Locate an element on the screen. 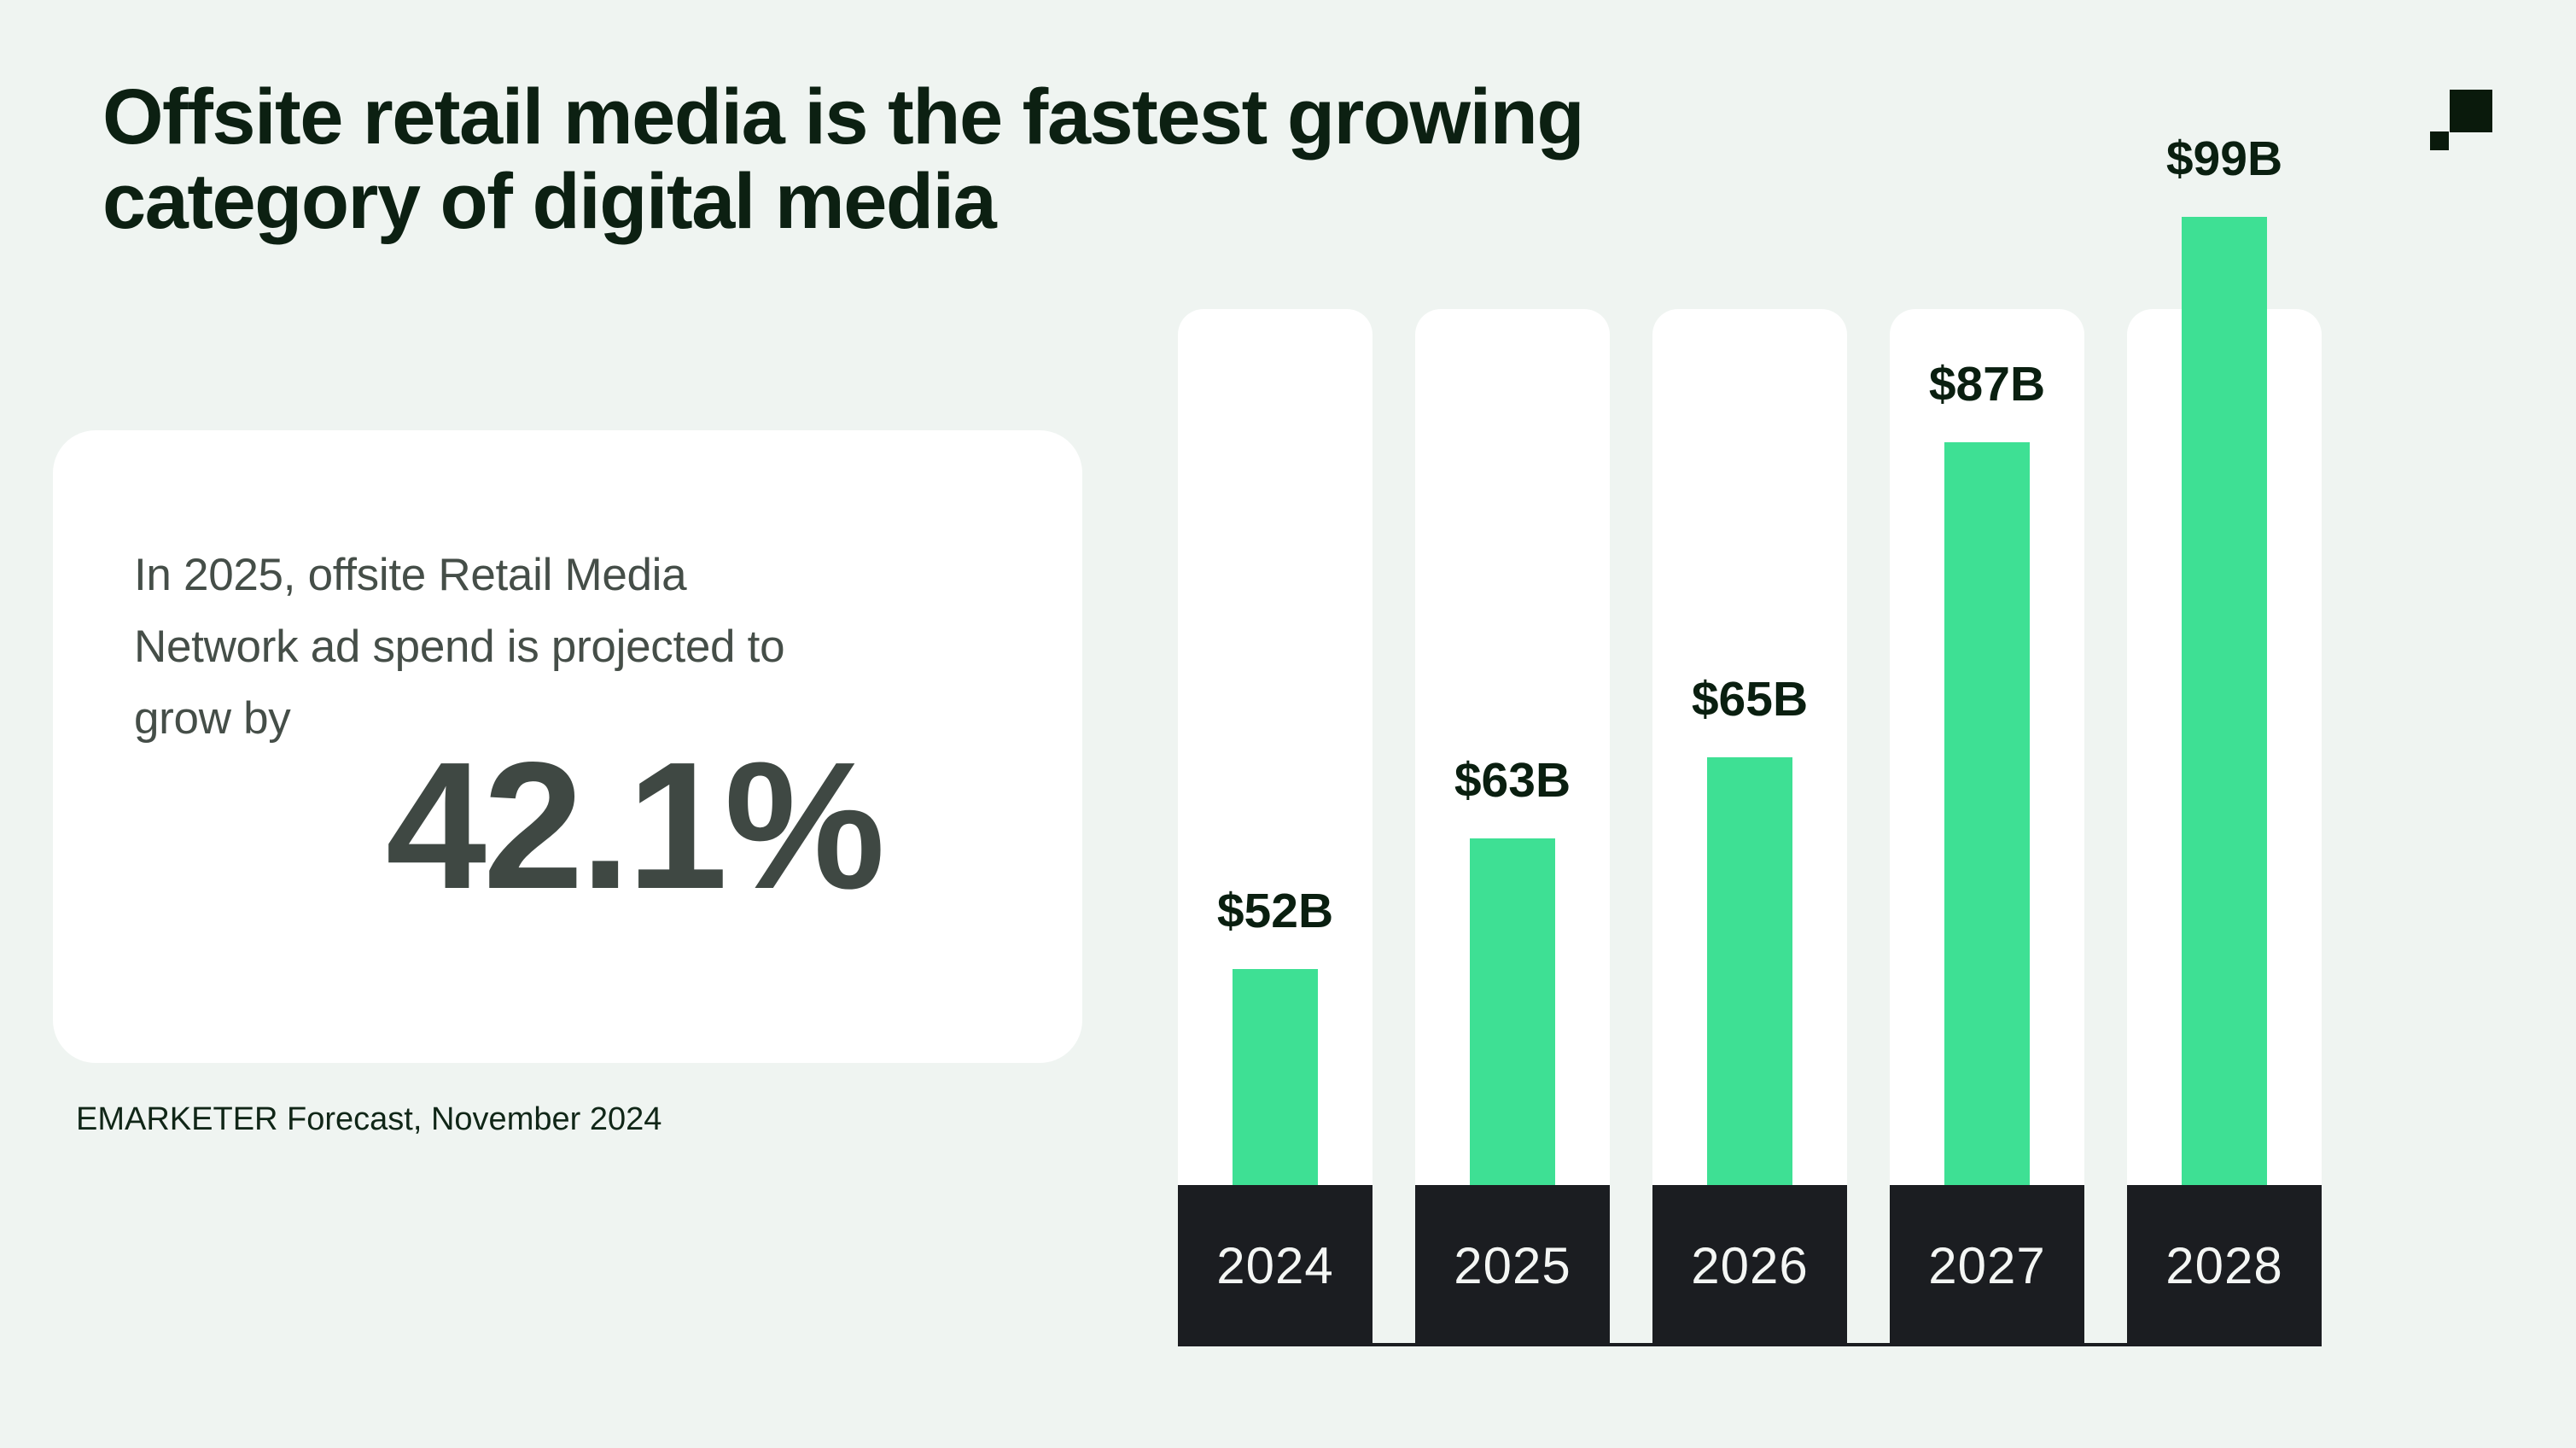  brand-logo-icon is located at coordinates (2461, 120).